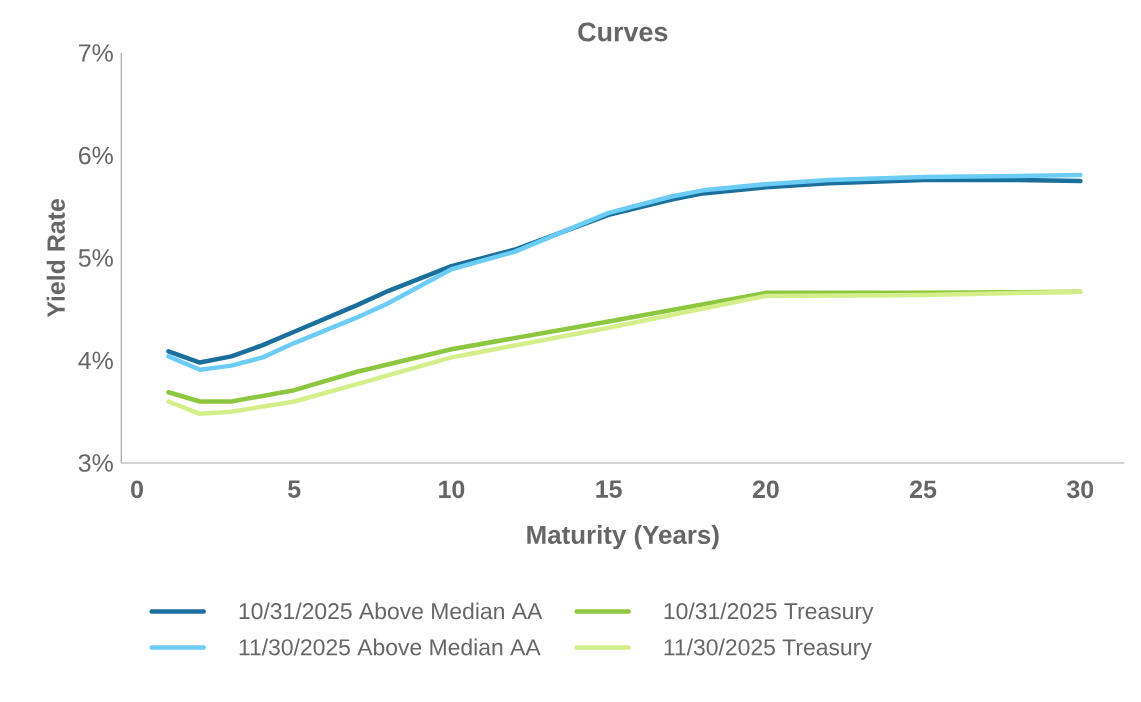  I want to click on x-tick-label: 30, so click(1080, 489).